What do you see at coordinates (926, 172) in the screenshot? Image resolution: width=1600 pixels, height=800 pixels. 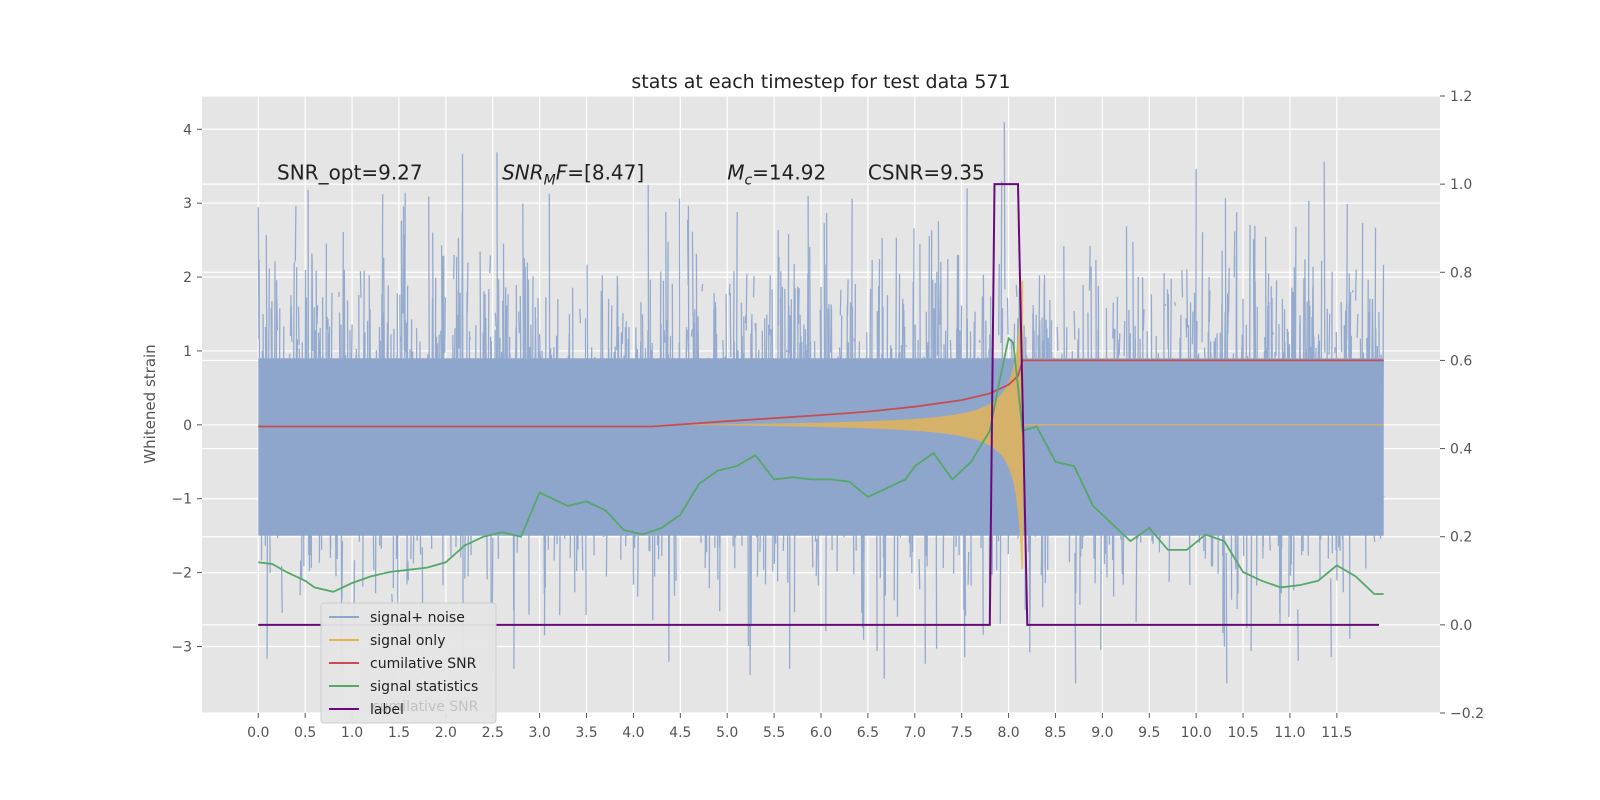 I see `annotation-text: CSNR=9.35` at bounding box center [926, 172].